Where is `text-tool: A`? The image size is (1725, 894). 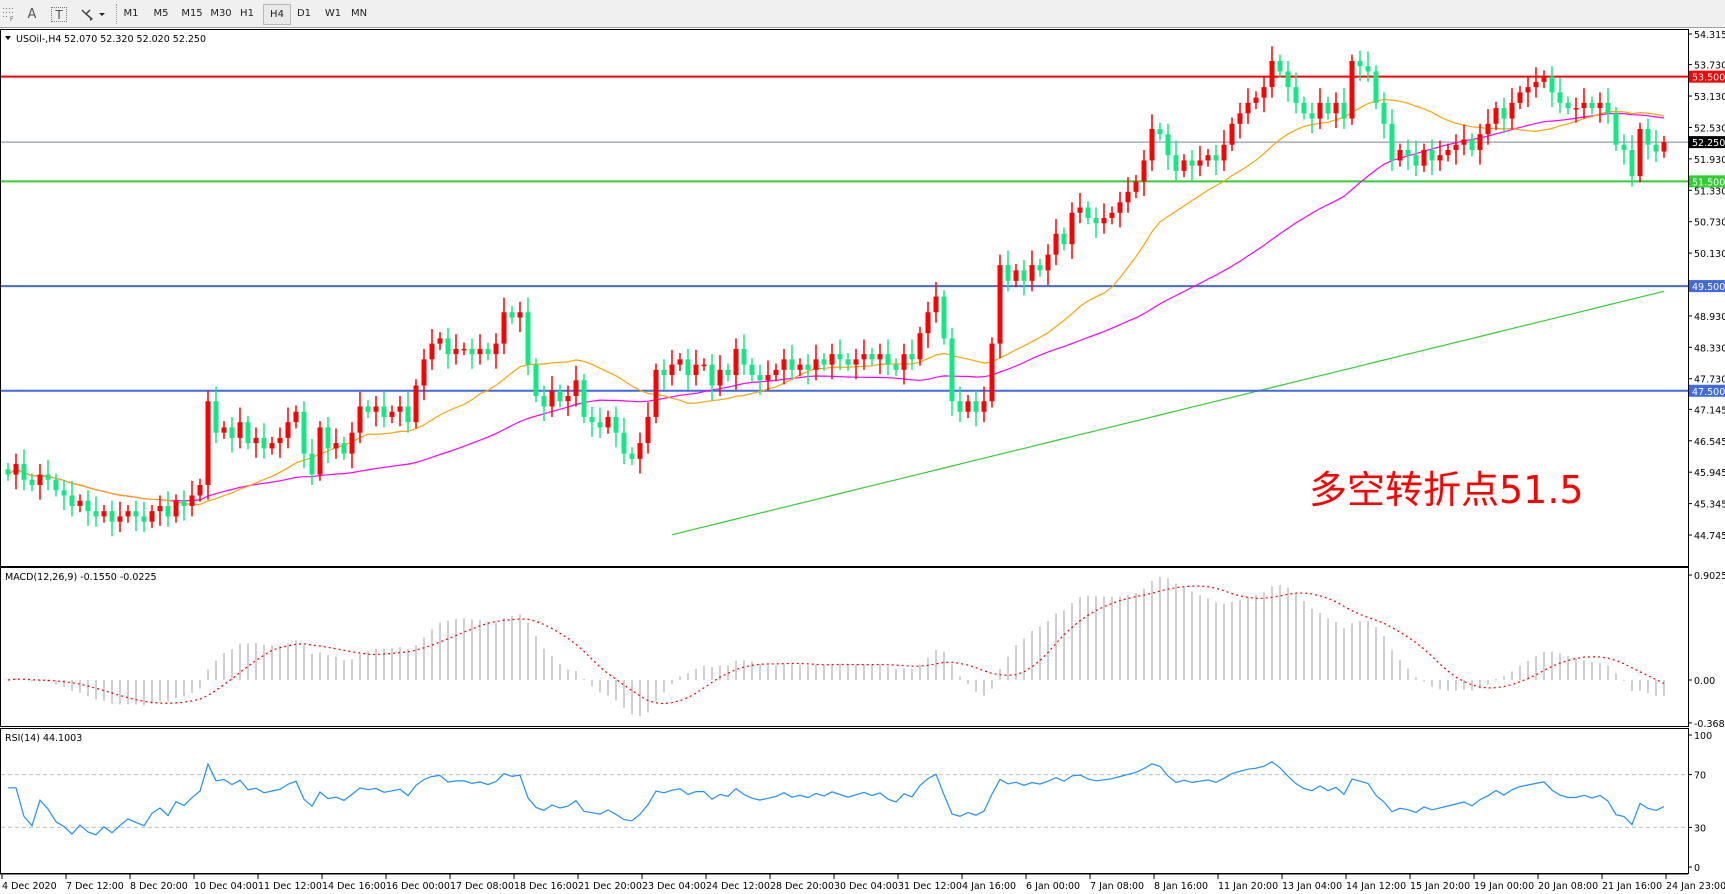
text-tool: A is located at coordinates (32, 14).